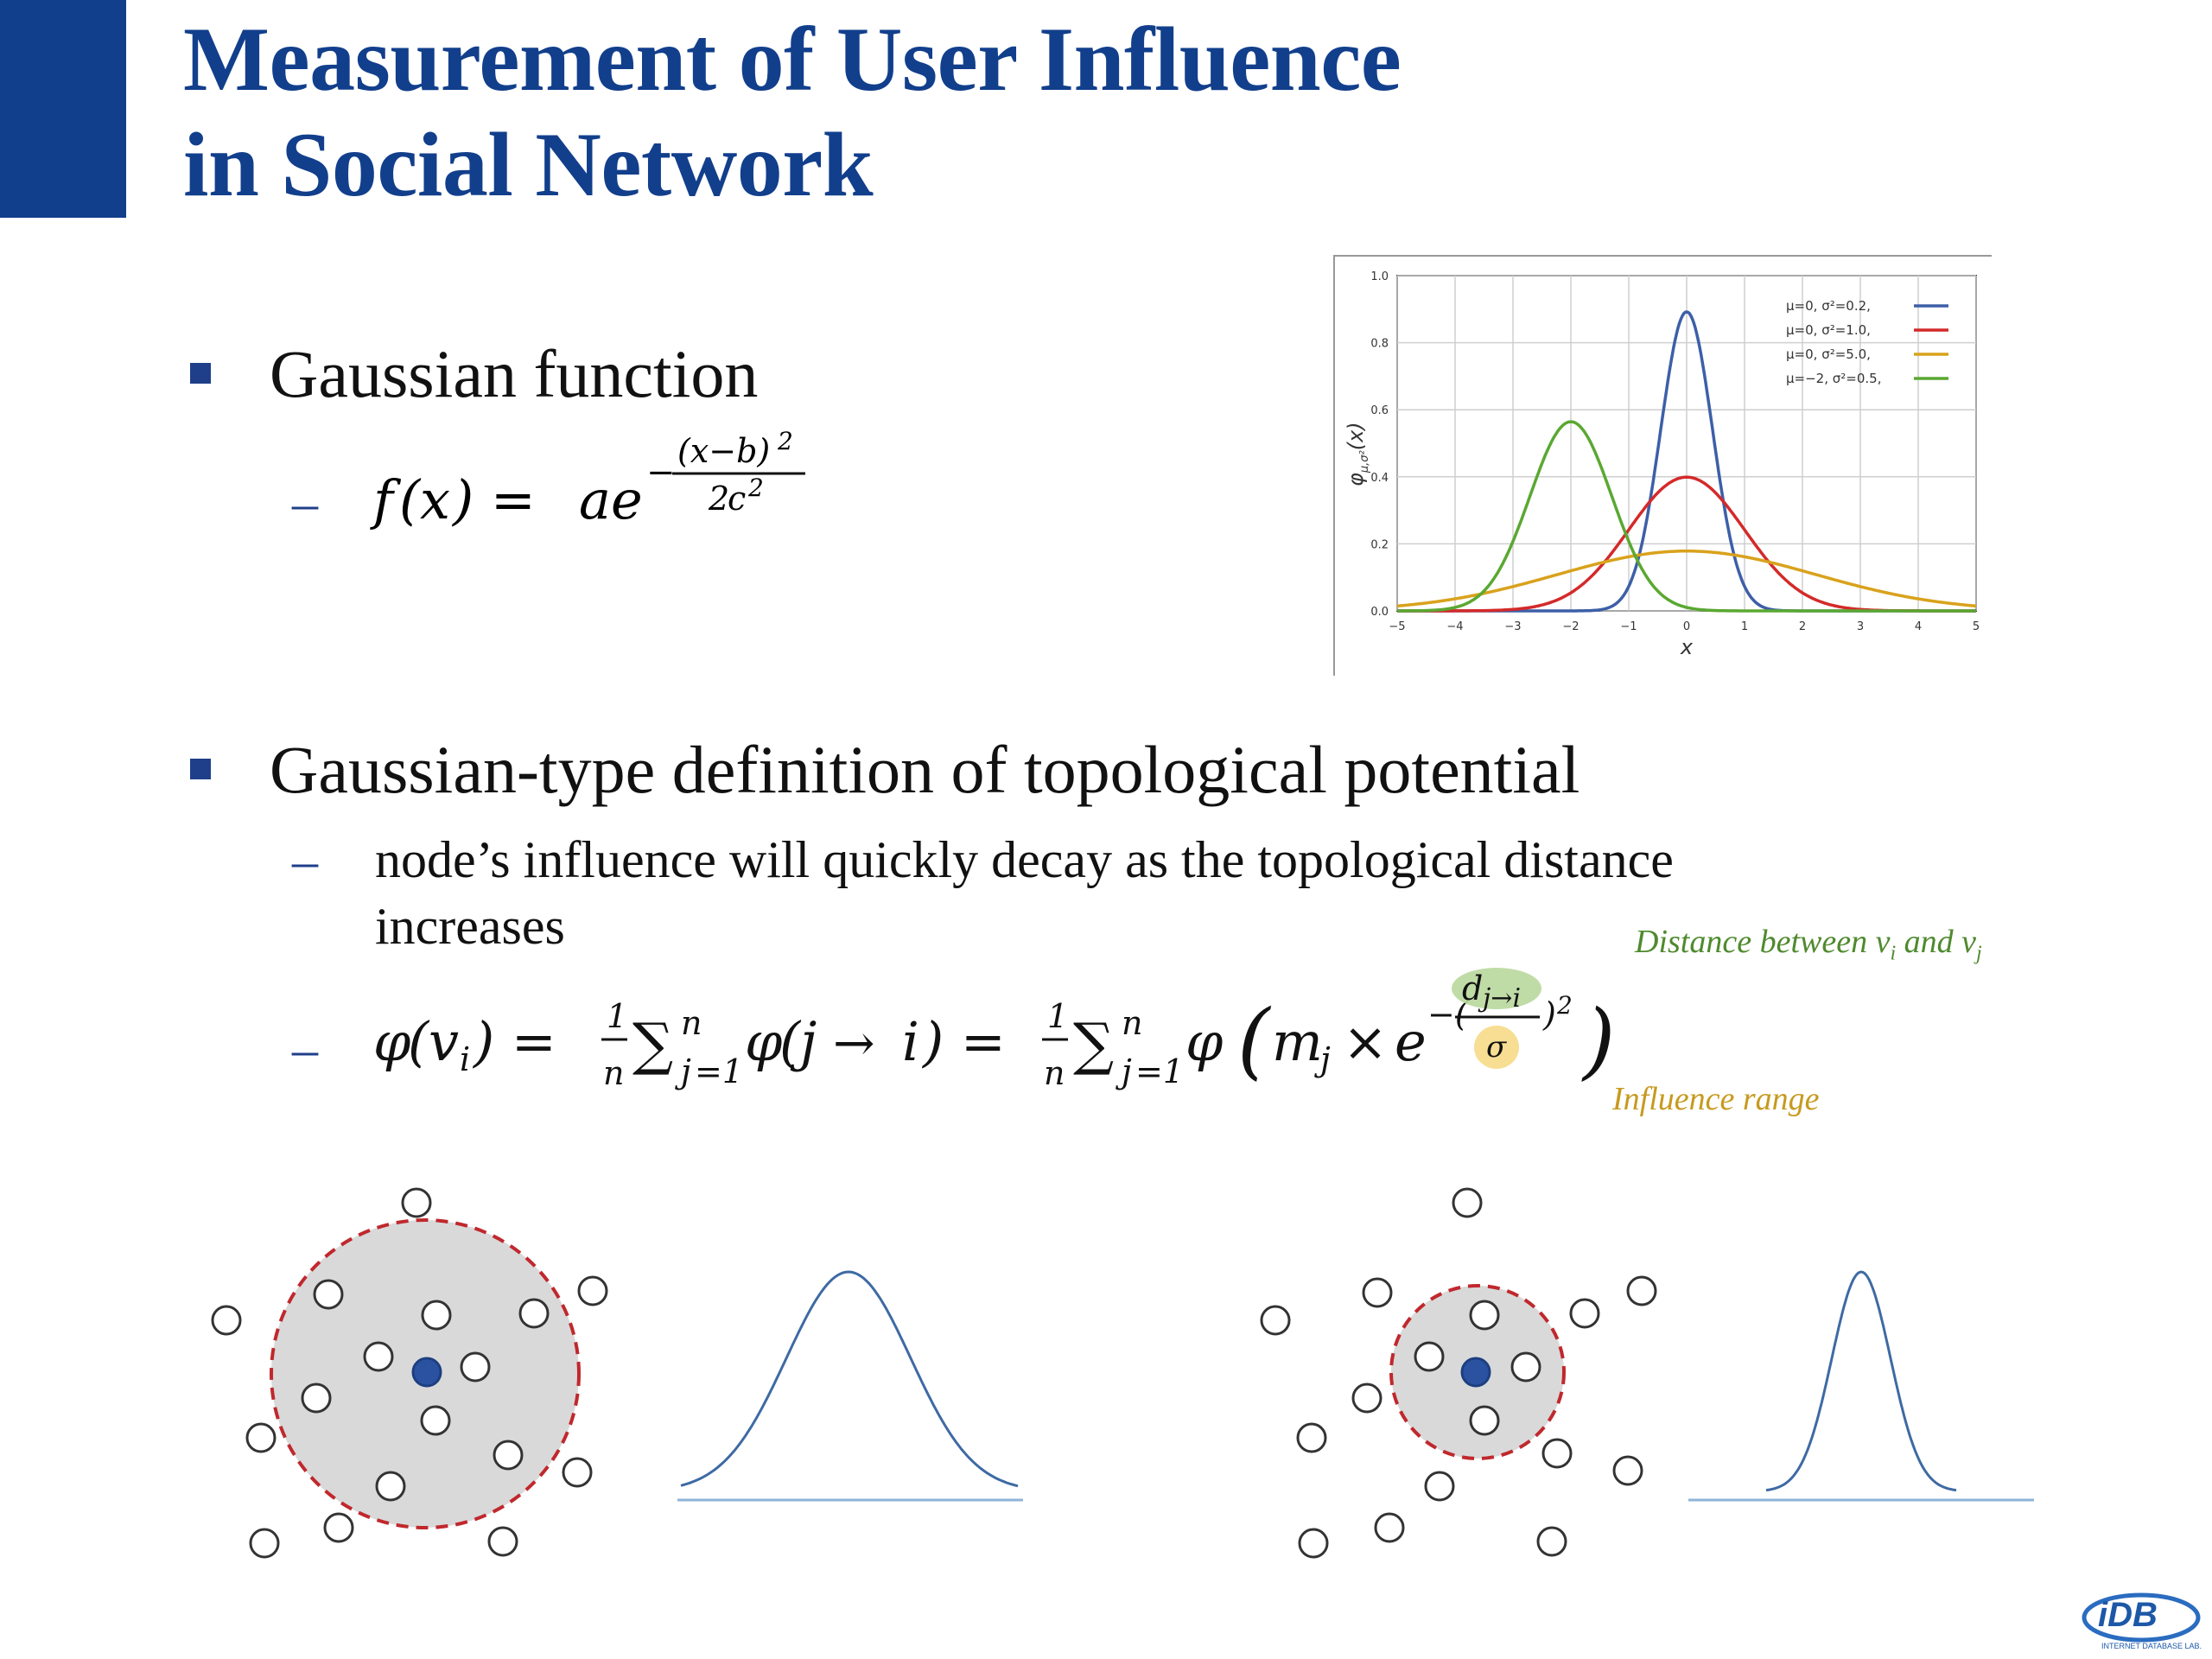 This screenshot has width=2212, height=1659. What do you see at coordinates (1802, 626) in the screenshot?
I see `x-tick-label: 2` at bounding box center [1802, 626].